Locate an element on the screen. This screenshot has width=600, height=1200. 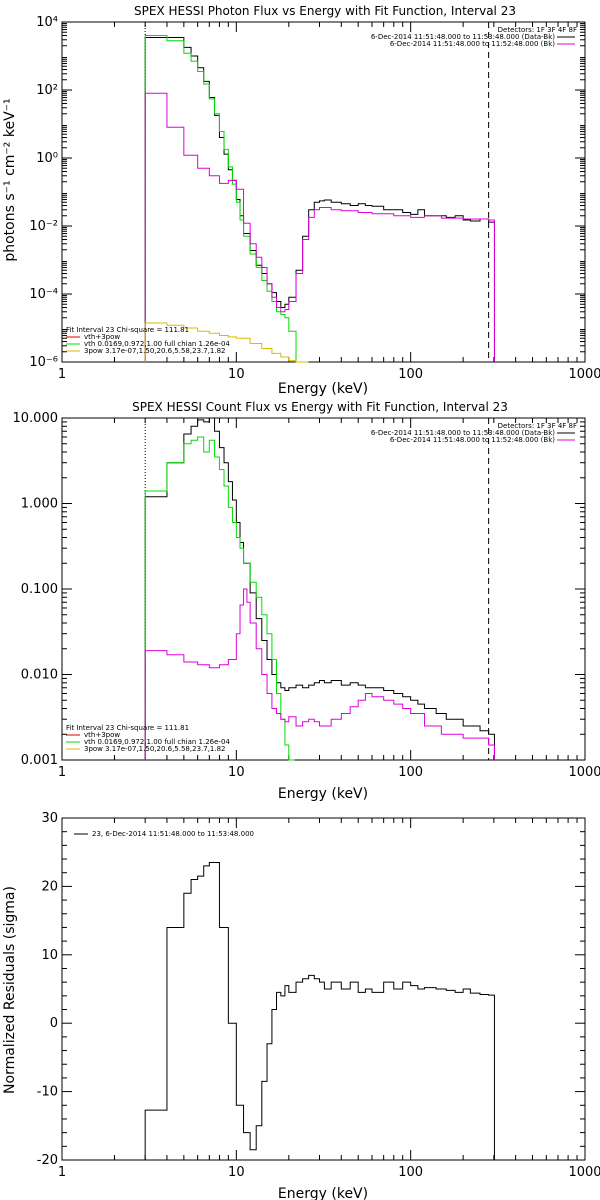
photon-flux-xlabel: Energy (keV) is located at coordinates (323, 389).